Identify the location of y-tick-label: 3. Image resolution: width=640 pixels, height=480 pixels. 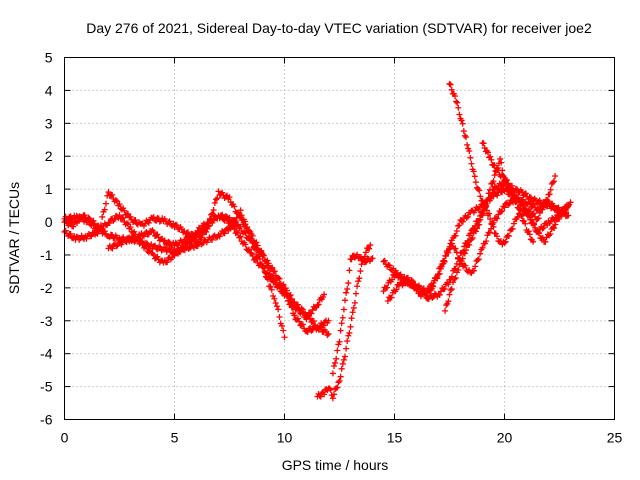
(49, 123).